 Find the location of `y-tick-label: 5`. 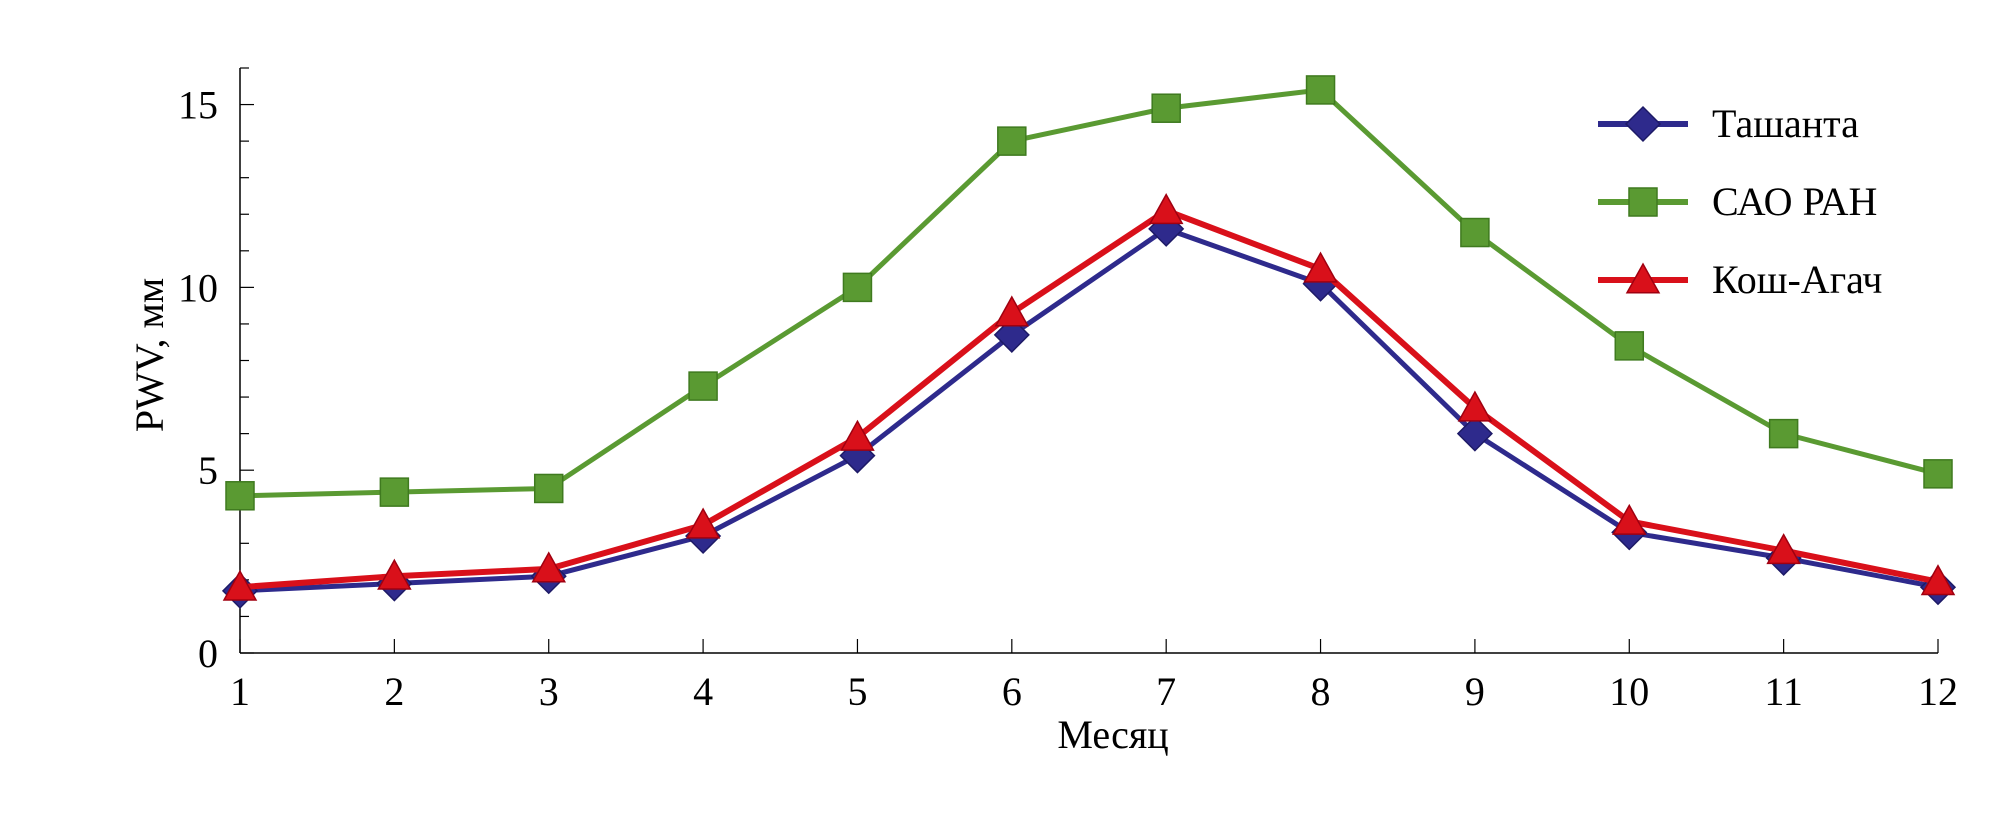

y-tick-label: 5 is located at coordinates (208, 470).